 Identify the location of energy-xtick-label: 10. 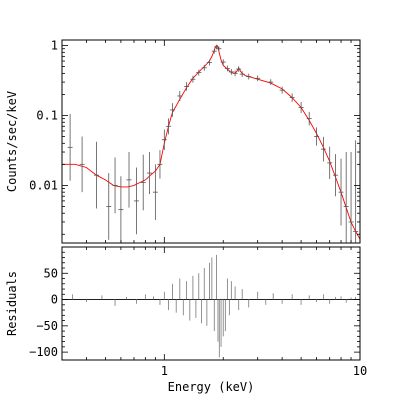
(360, 371).